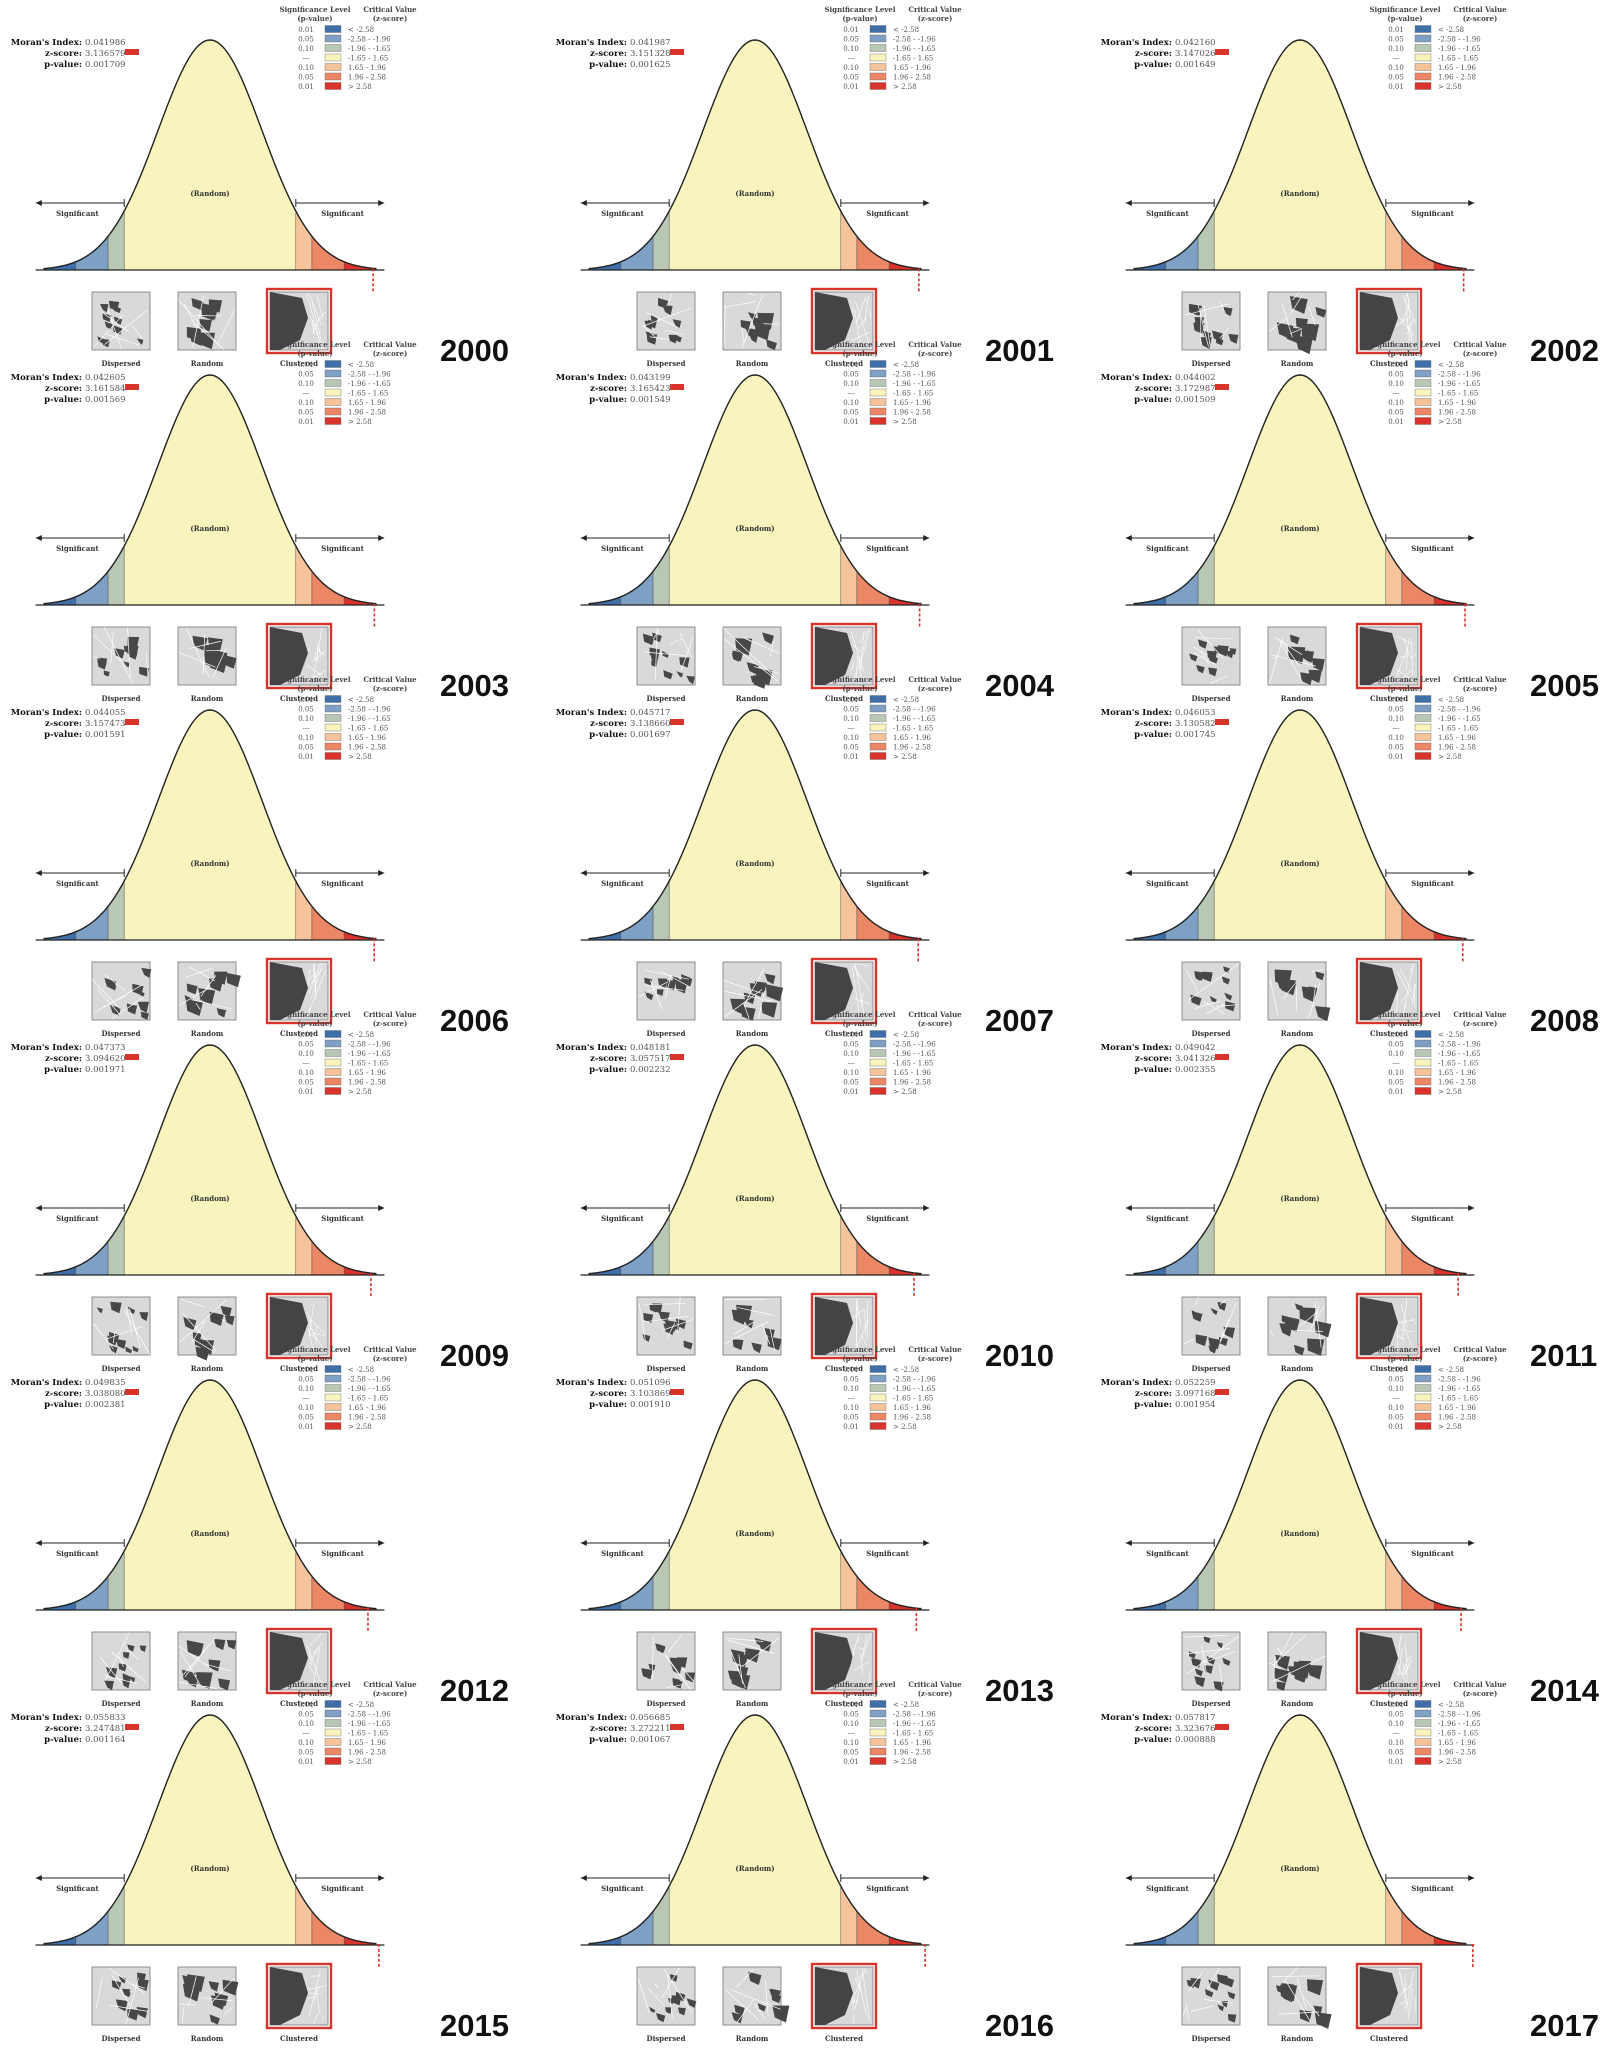  What do you see at coordinates (474, 2025) in the screenshot?
I see `year-label: 2015` at bounding box center [474, 2025].